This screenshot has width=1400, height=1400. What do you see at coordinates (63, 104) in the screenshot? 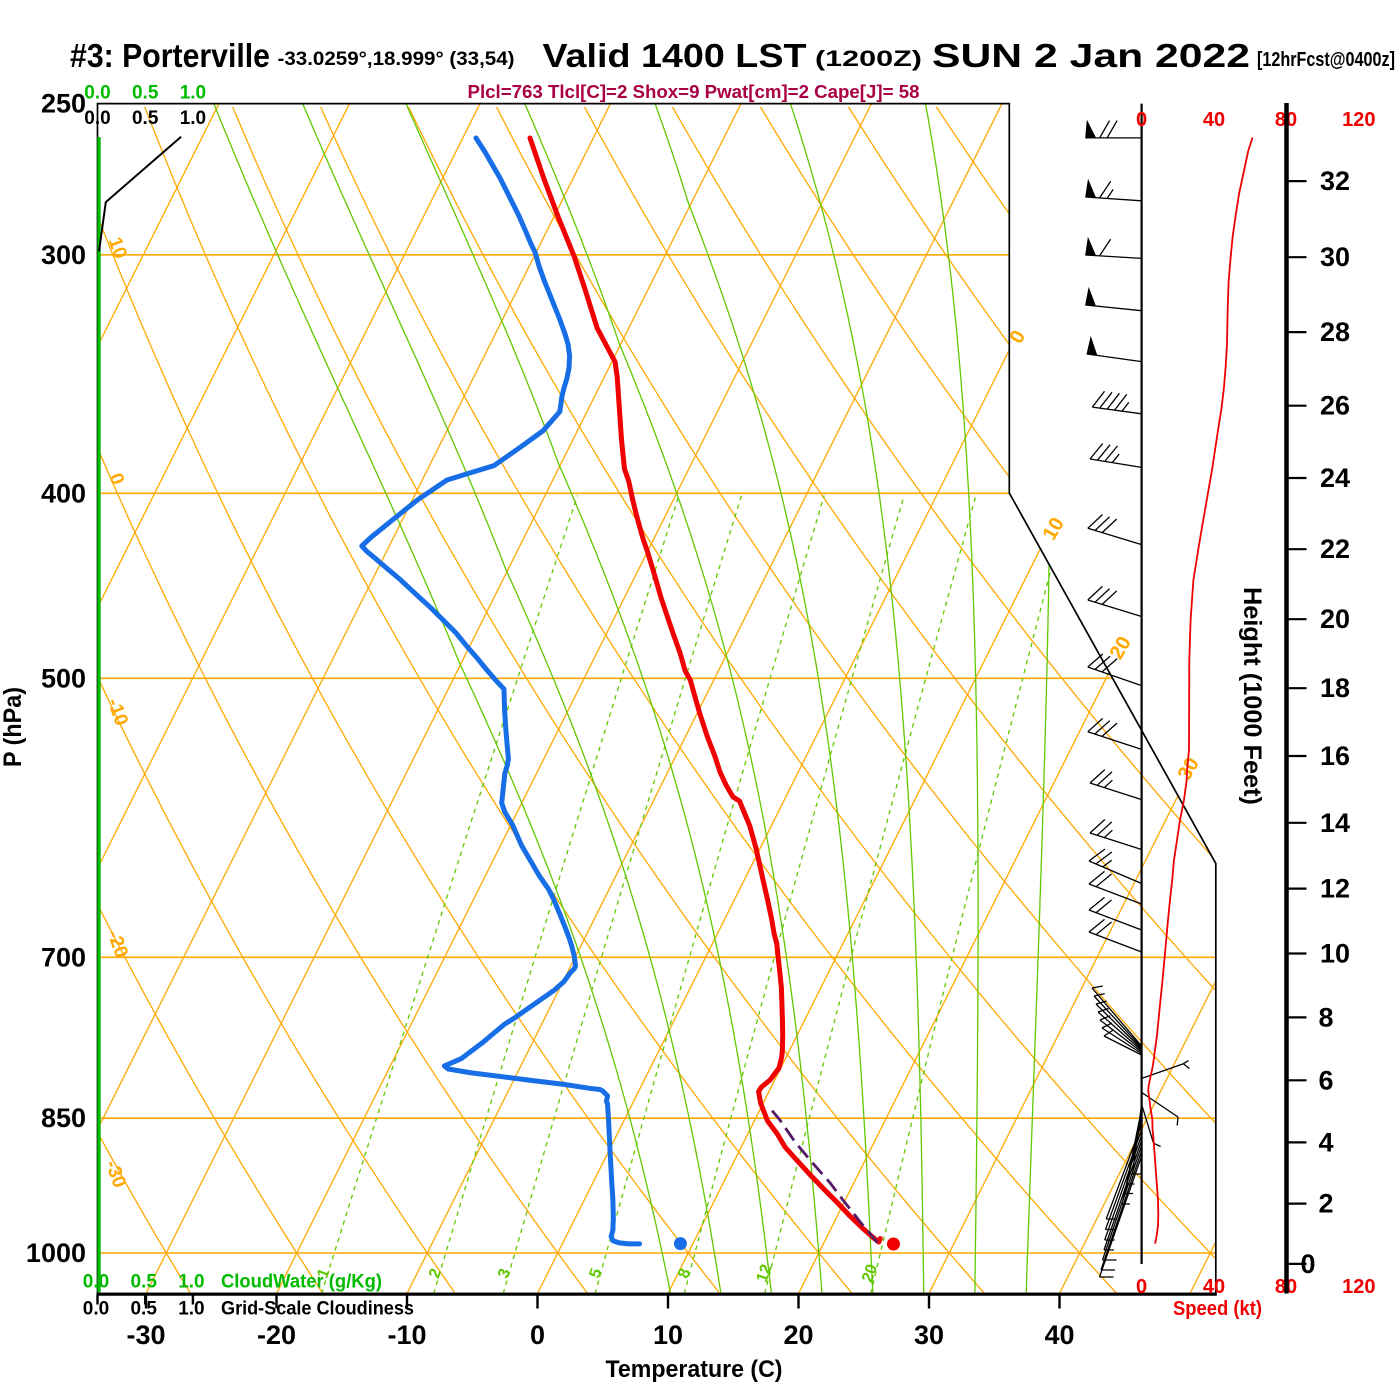
I see `svg-text: 250` at bounding box center [63, 104].